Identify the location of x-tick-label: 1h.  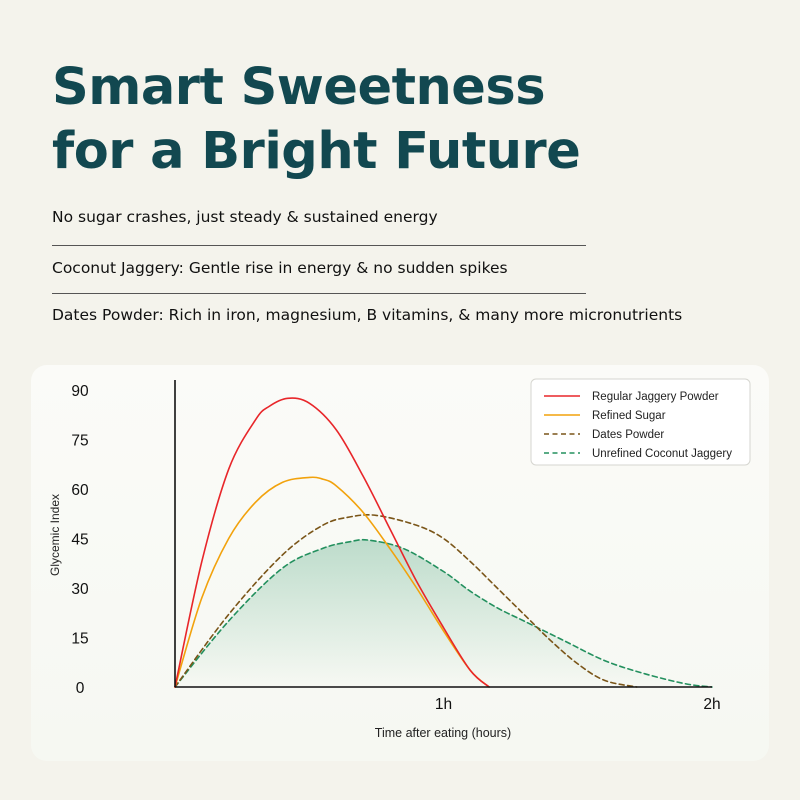
(443, 704).